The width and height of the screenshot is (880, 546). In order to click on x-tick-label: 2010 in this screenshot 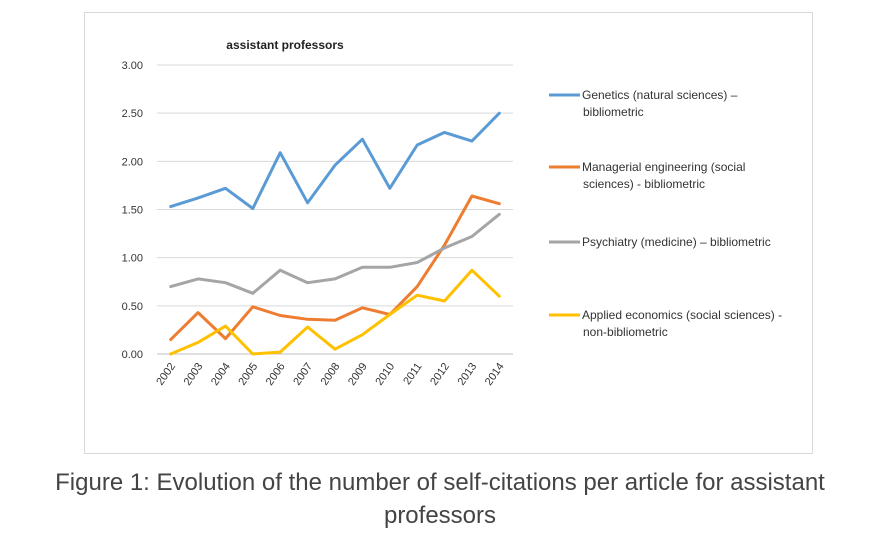, I will do `click(385, 374)`.